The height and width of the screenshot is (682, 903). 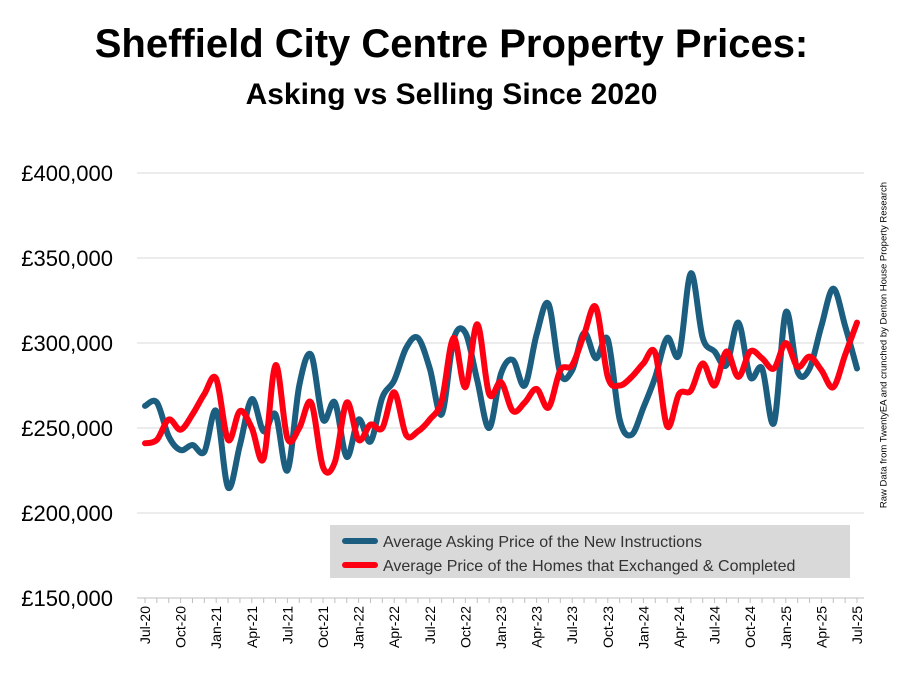 What do you see at coordinates (857, 625) in the screenshot?
I see `x-tick-label: Jul-25` at bounding box center [857, 625].